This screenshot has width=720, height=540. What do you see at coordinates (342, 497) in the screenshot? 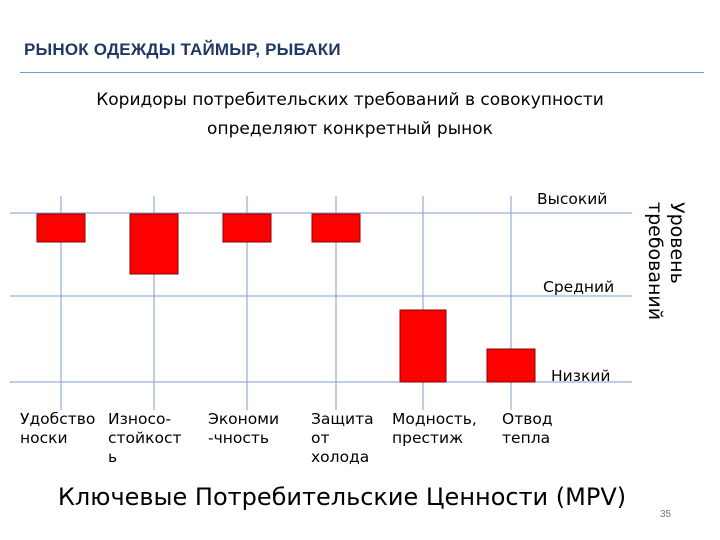
I see `footer-title: Ключевые Потребительские Ценности (МРV)` at bounding box center [342, 497].